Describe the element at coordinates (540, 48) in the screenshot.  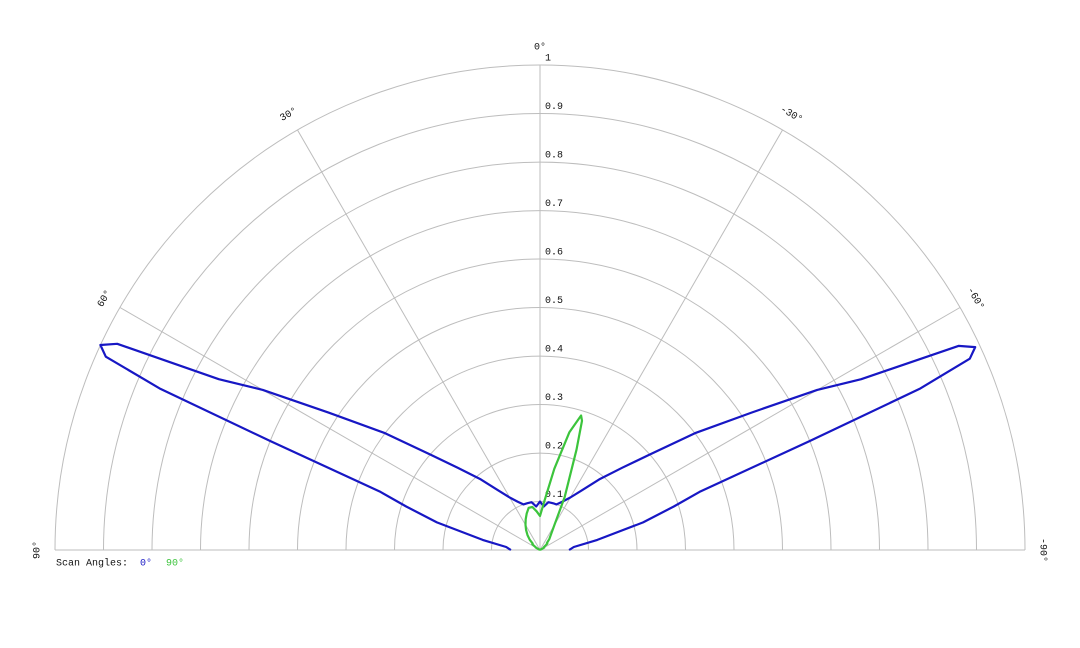
I see `angle-label: 0°` at that location.